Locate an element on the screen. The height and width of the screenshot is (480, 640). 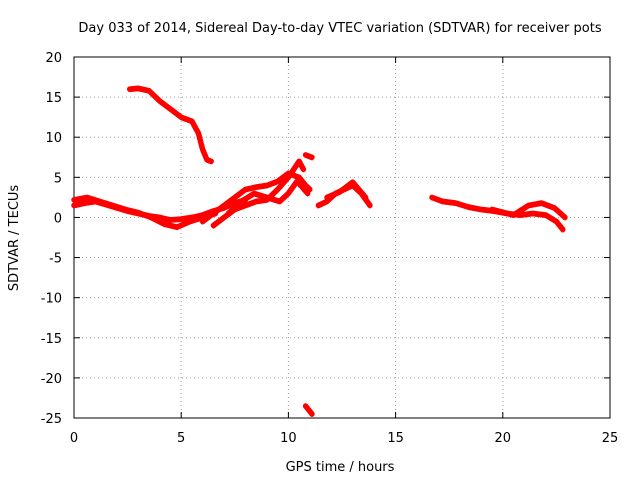
series-arc-10-band is located at coordinates (346, 191).